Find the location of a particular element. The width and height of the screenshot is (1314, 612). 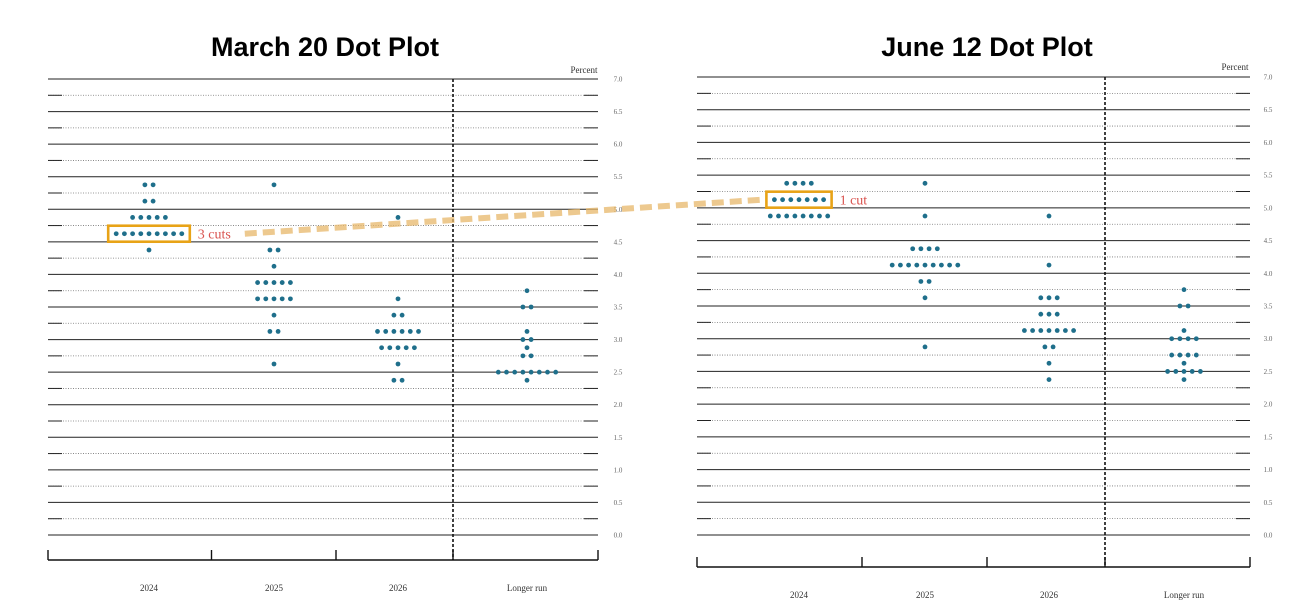

comparison-overlay is located at coordinates (503, 216).